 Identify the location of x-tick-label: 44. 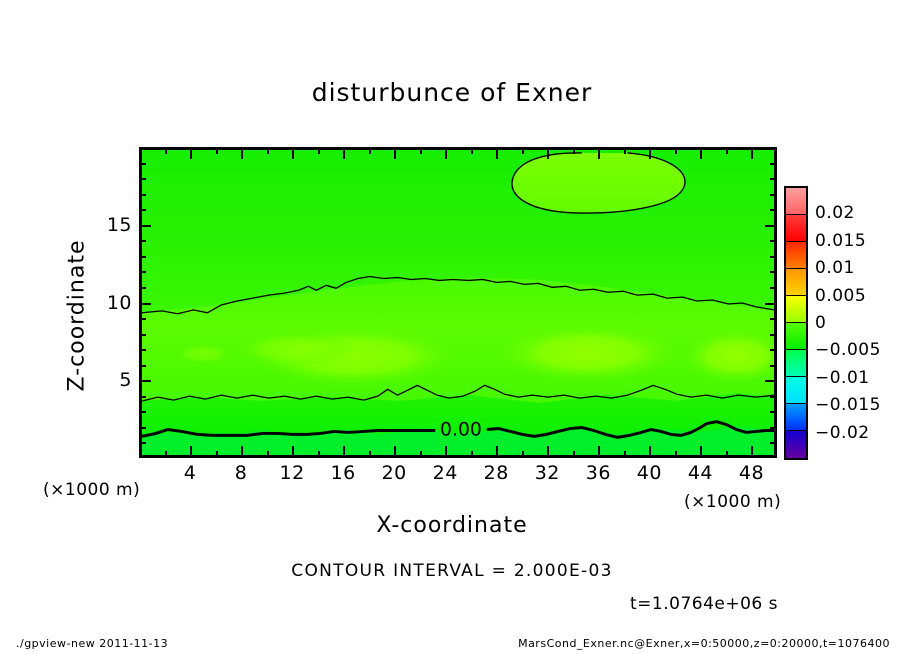
(700, 473).